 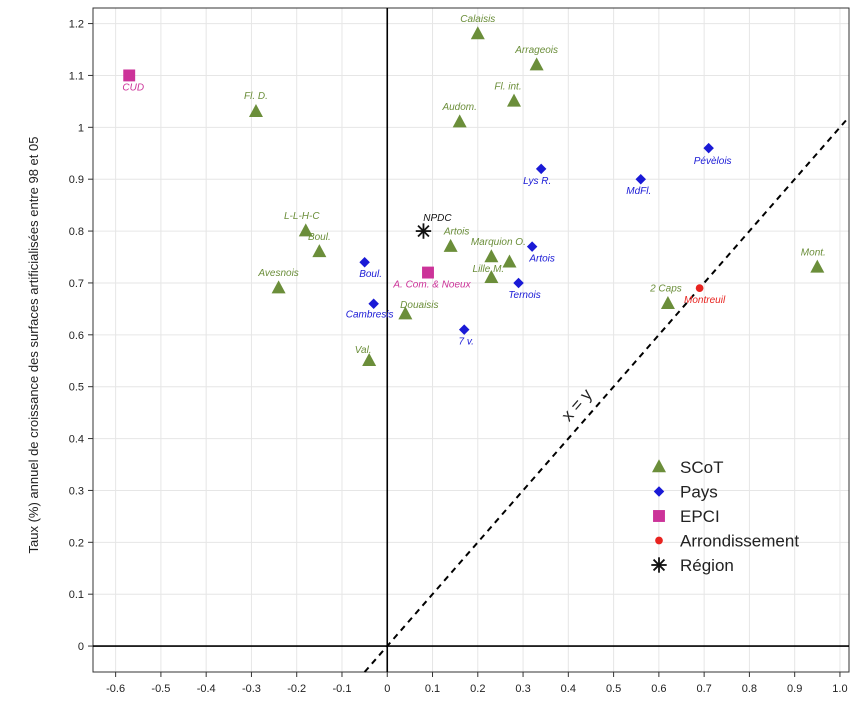 What do you see at coordinates (707, 565) in the screenshot?
I see `legend-label: Région` at bounding box center [707, 565].